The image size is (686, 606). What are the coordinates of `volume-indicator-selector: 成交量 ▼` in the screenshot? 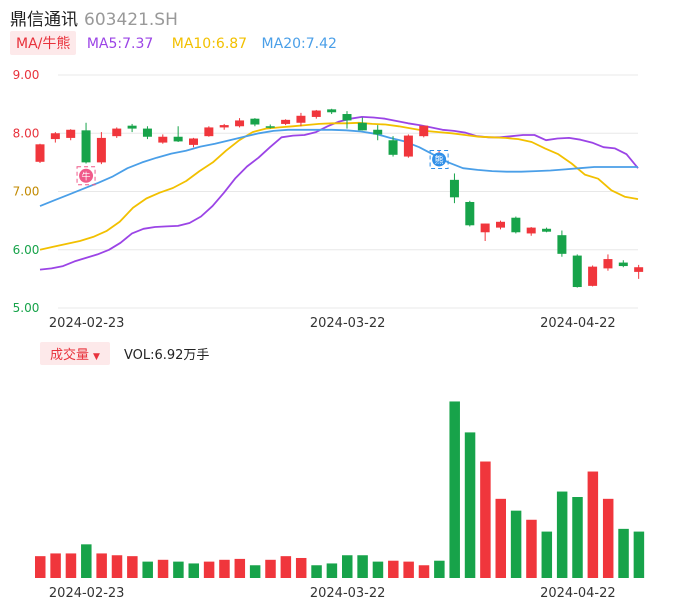 It's located at (75, 353).